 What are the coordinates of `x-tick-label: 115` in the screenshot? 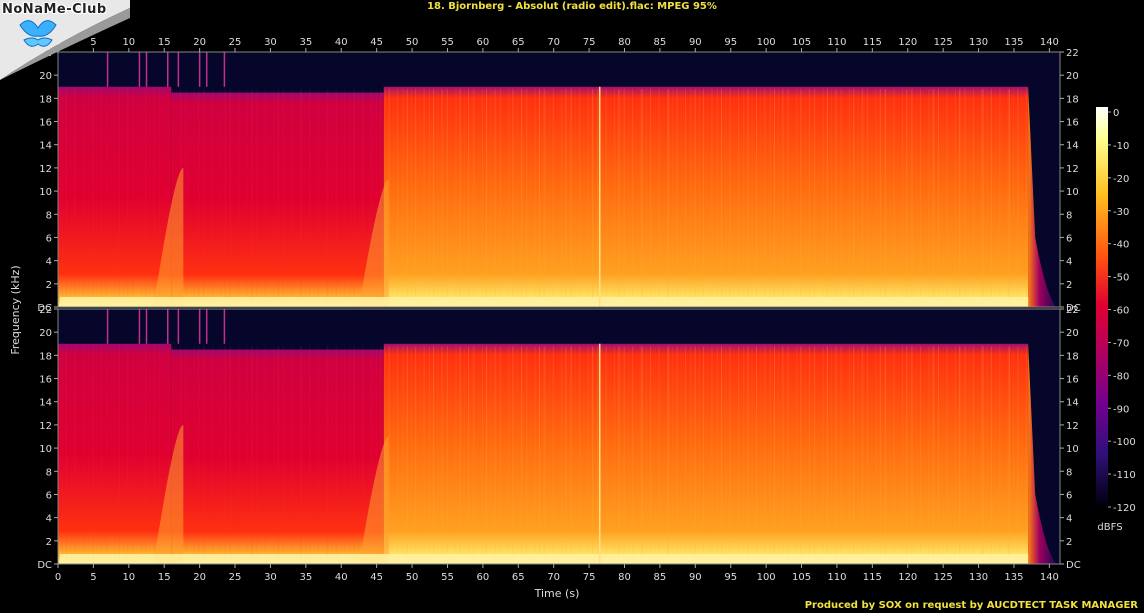 It's located at (872, 577).